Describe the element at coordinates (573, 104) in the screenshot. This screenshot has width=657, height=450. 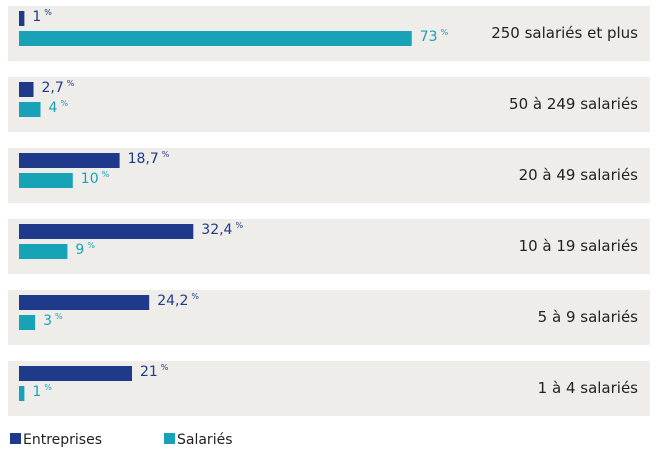
I see `category-label: 50 à 249 salariés` at that location.